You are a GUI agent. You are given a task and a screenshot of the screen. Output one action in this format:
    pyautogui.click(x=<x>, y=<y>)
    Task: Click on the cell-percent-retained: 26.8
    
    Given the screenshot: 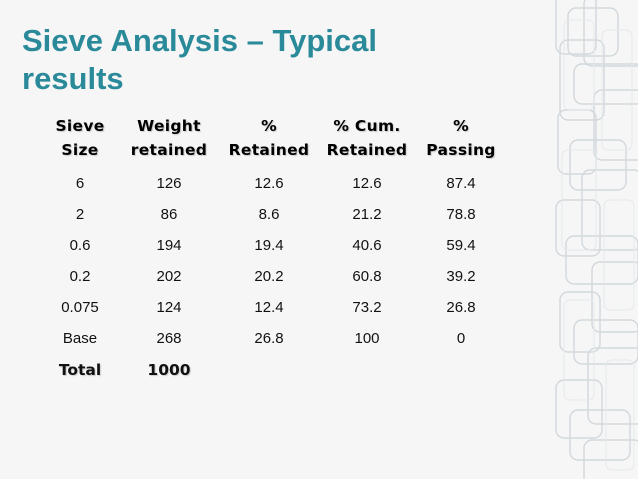 What is the action you would take?
    pyautogui.click(x=269, y=338)
    